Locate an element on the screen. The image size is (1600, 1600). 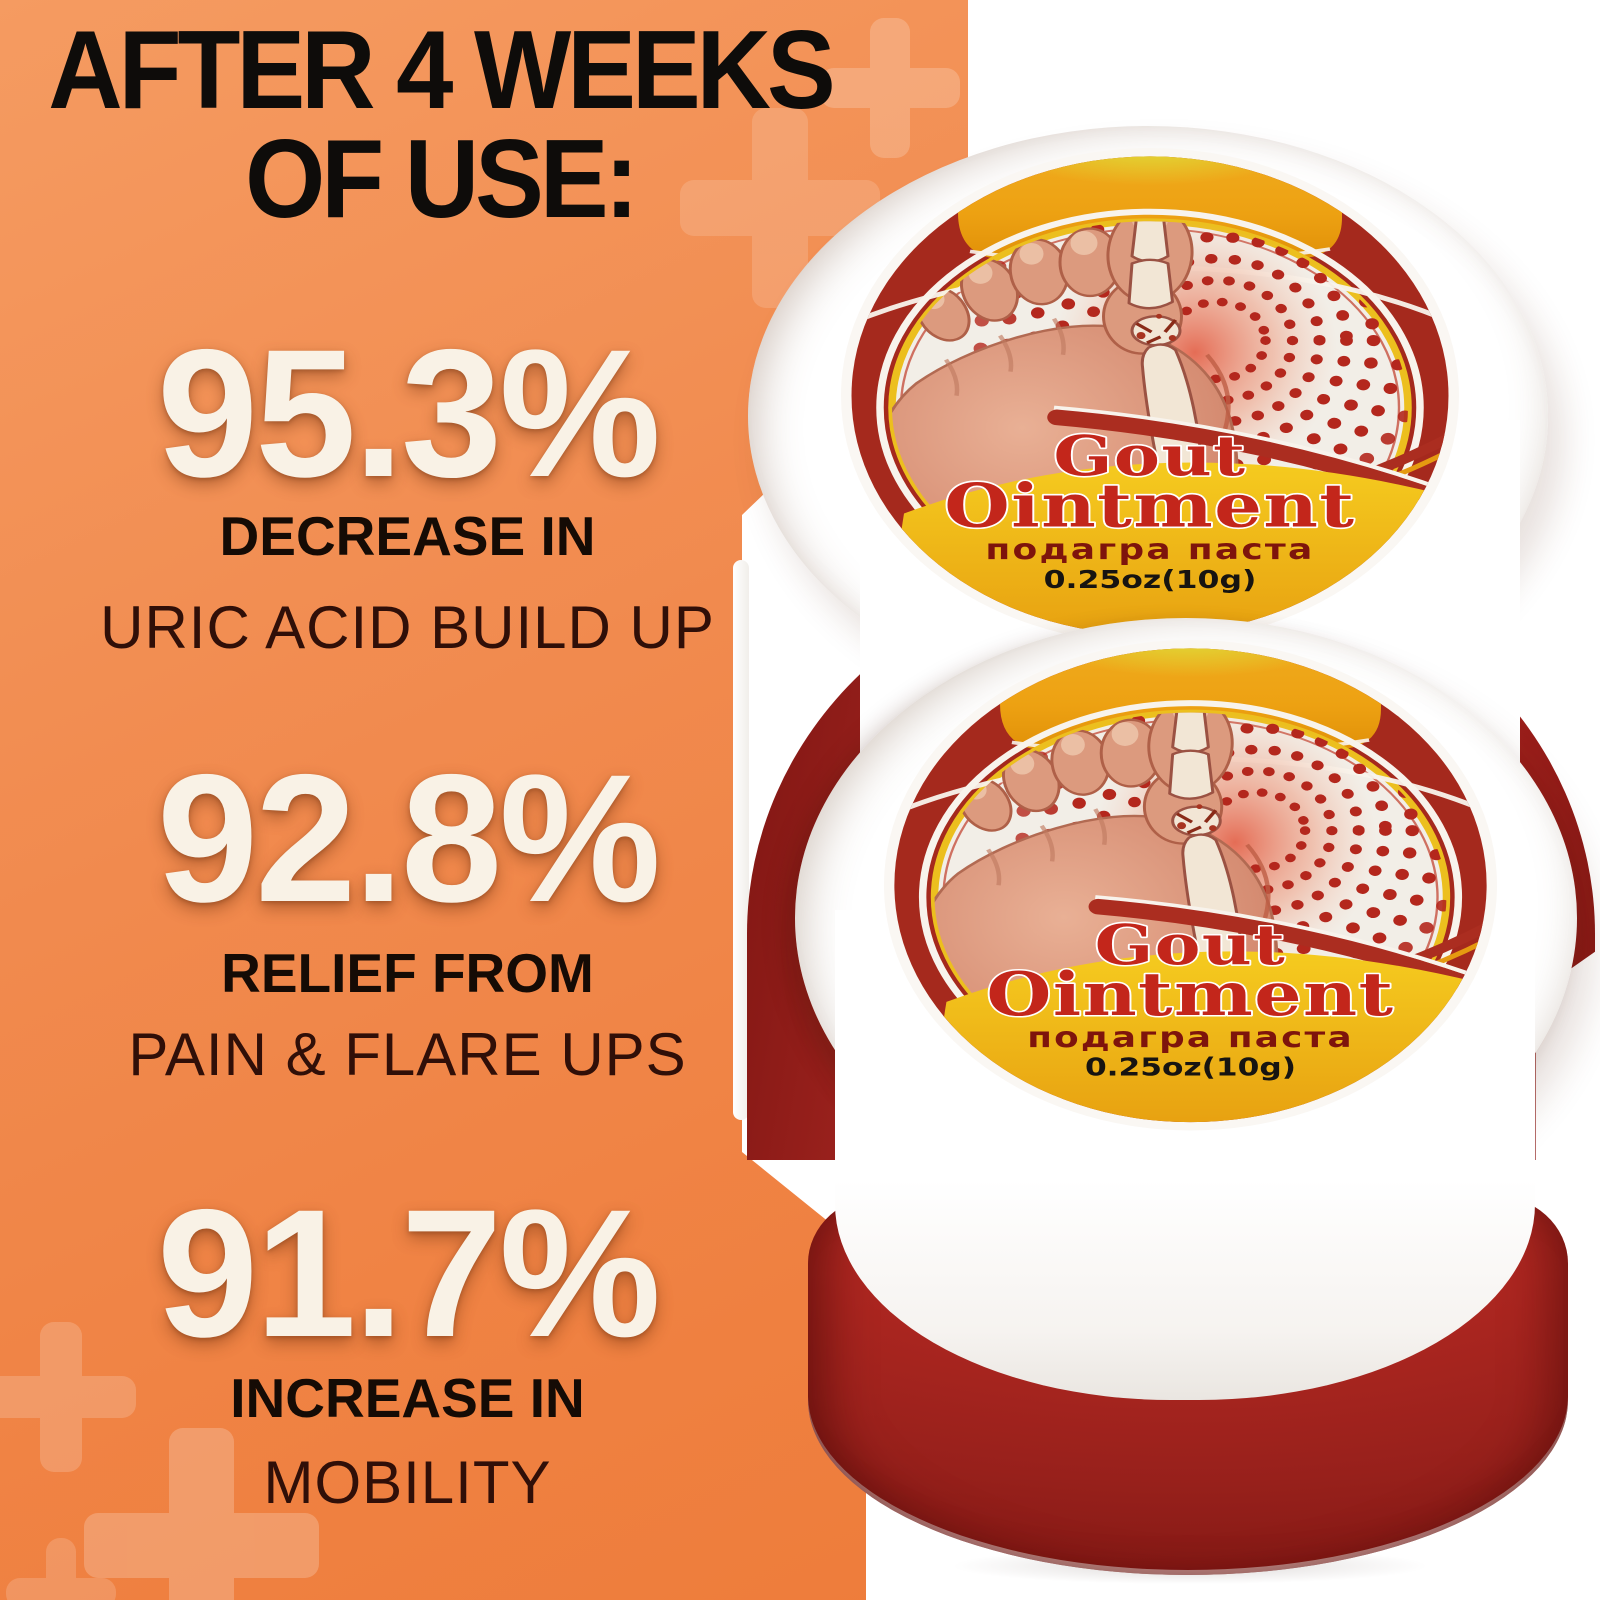
stat-value-pain-relief: 92.8% is located at coordinates (408, 838).